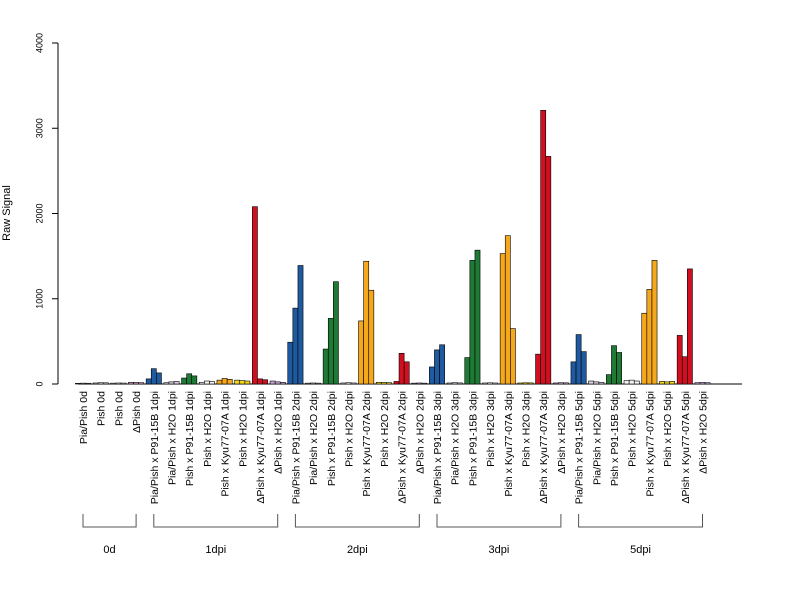 This screenshot has width=800, height=600. What do you see at coordinates (403, 447) in the screenshot?
I see `x-tick-label: ΔPish x Kyu77-07A 2dpi` at bounding box center [403, 447].